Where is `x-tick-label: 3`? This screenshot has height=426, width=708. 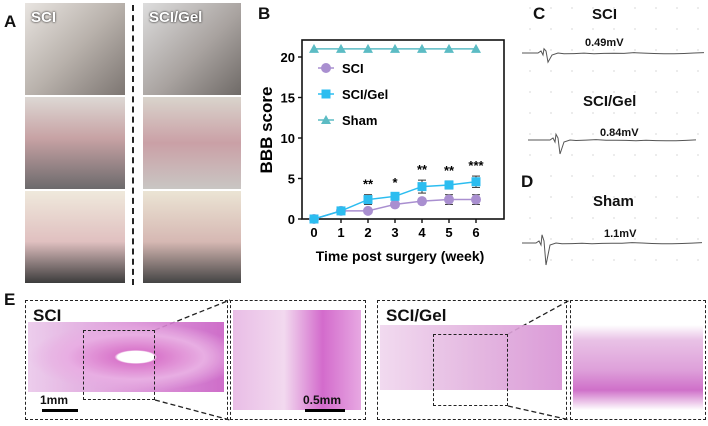
x-tick-label: 3 is located at coordinates (394, 232).